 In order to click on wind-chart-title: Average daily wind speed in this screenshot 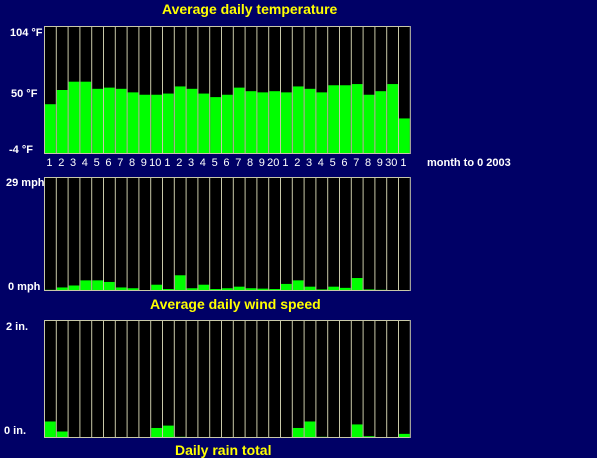, I will do `click(235, 304)`.